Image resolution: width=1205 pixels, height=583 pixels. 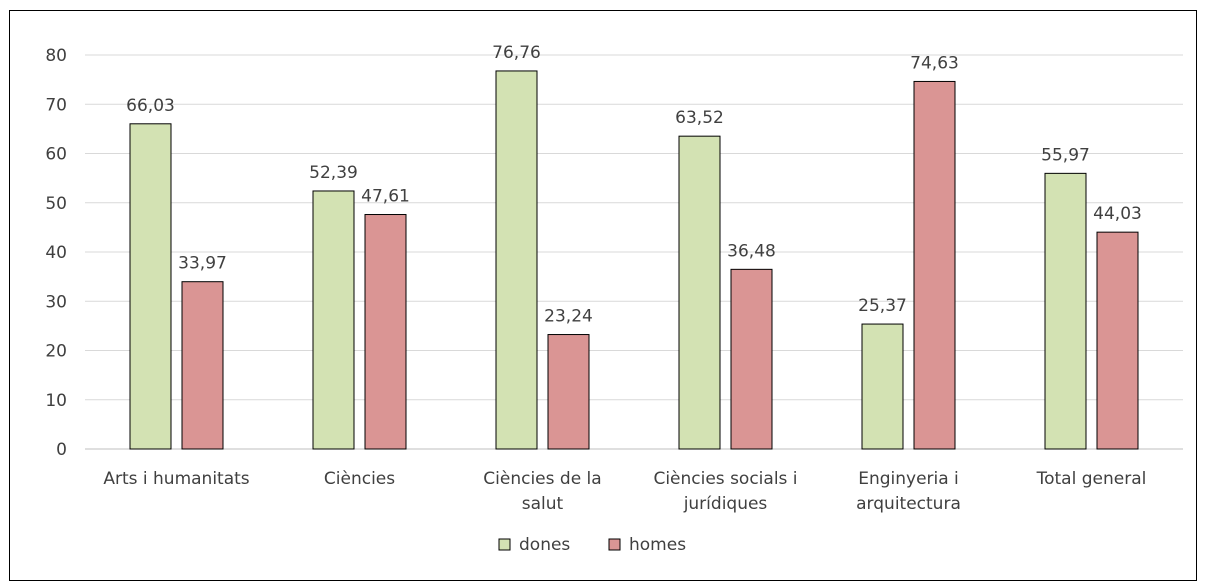 What do you see at coordinates (56, 204) in the screenshot?
I see `y-tick-label: 50` at bounding box center [56, 204].